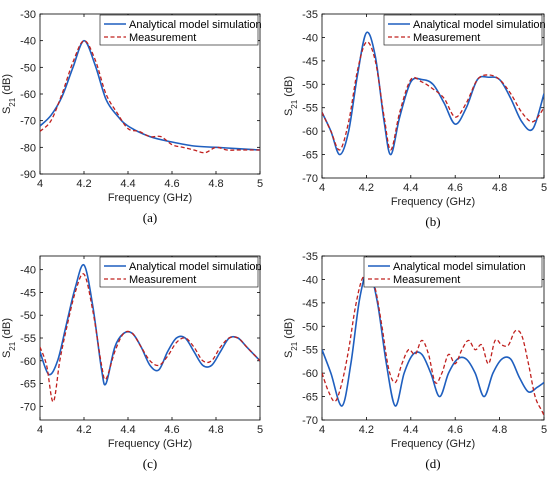 The height and width of the screenshot is (484, 550). Describe the element at coordinates (150, 463) in the screenshot. I see `panel-label: (c)` at that location.